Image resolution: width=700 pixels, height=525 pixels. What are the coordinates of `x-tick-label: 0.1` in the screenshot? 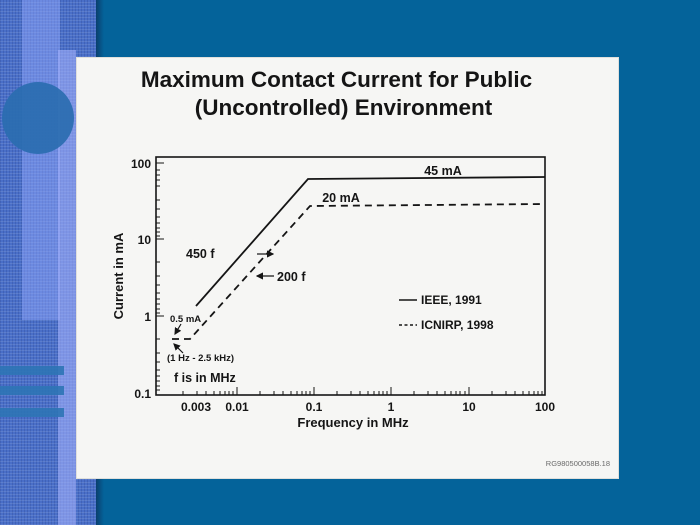 It's located at (314, 407).